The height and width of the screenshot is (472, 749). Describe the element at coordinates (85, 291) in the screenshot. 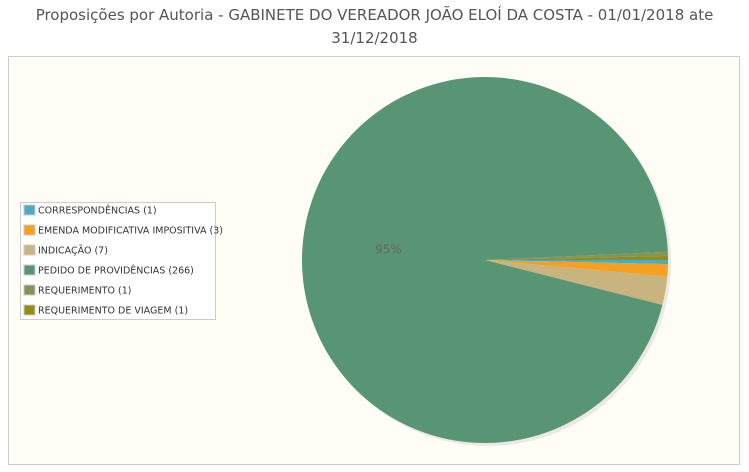

I see `legend-label: REQUERIMENTO (1)` at that location.